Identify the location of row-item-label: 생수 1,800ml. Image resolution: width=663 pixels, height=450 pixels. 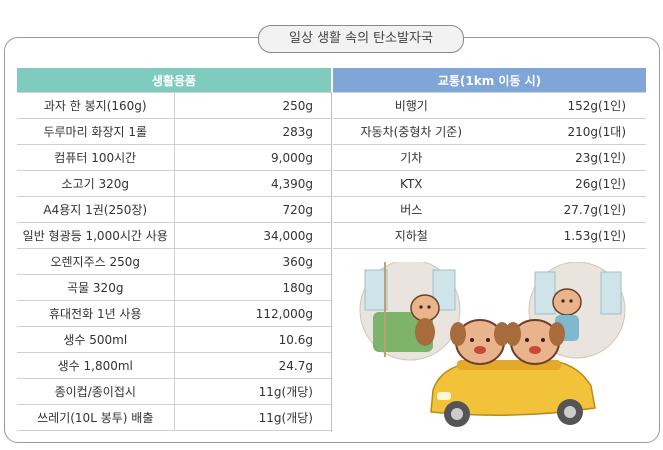
(96, 365).